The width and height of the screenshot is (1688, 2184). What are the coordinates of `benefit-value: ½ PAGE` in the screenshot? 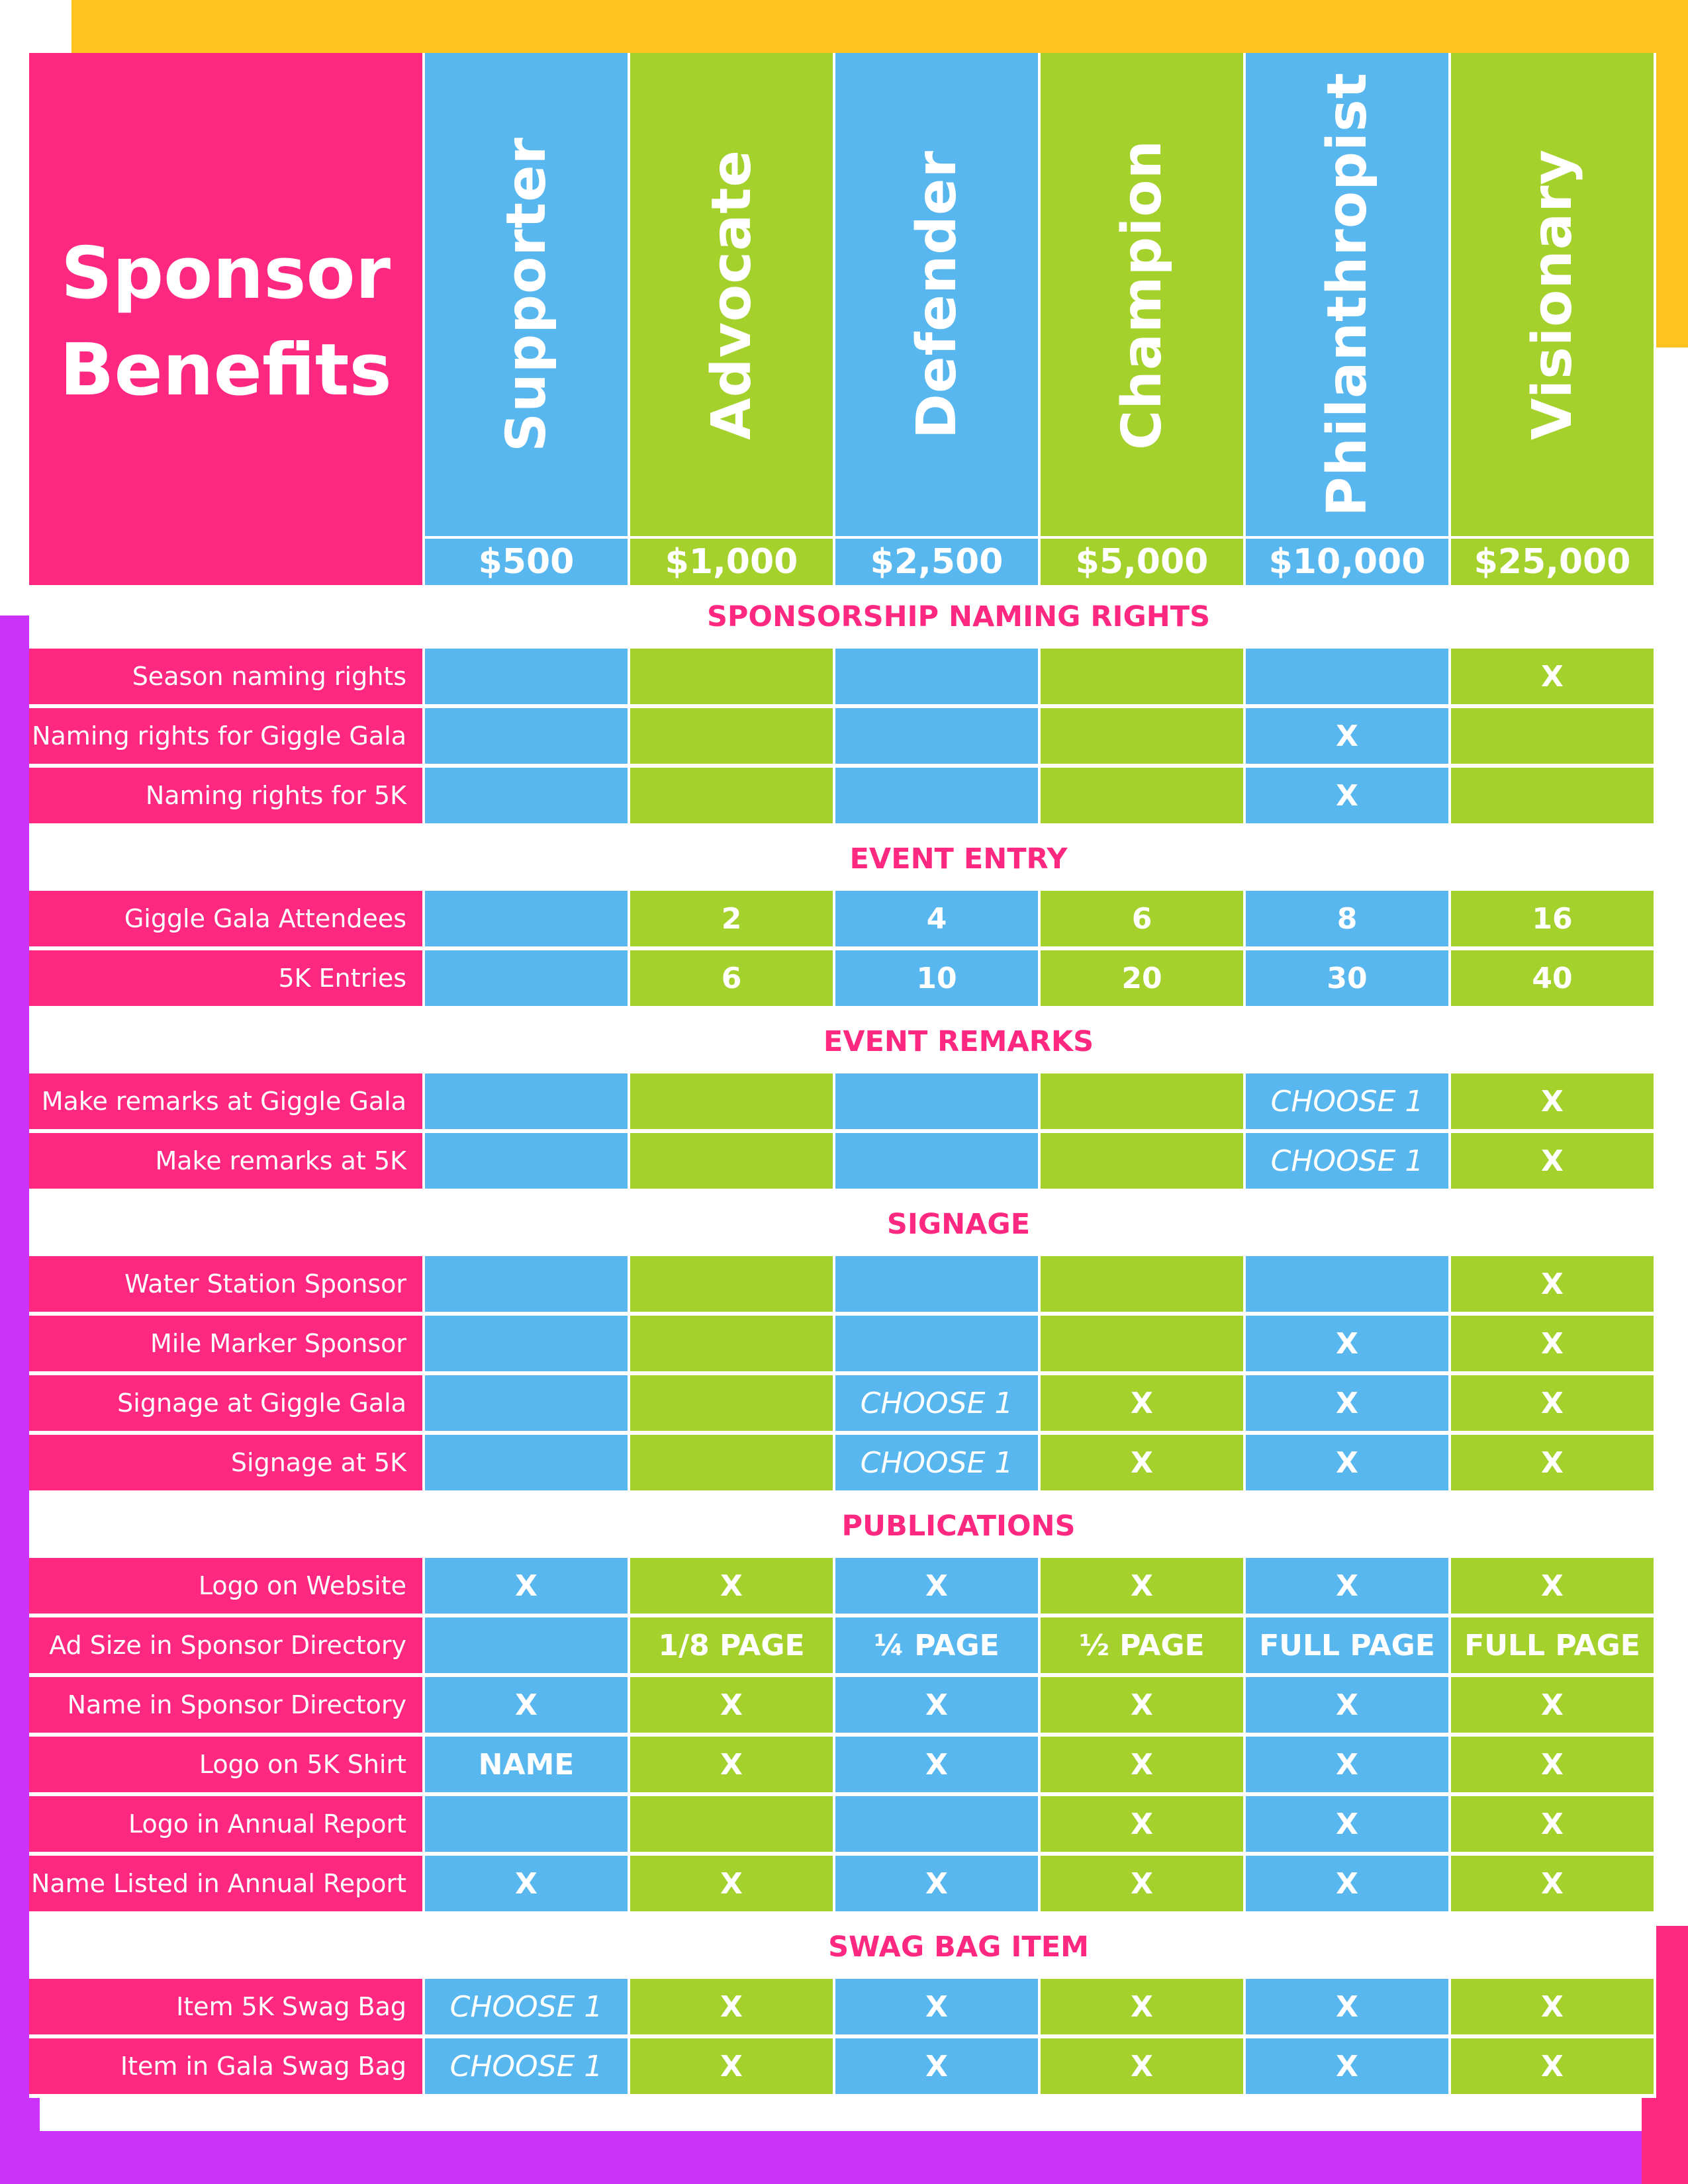 It's located at (1143, 1647).